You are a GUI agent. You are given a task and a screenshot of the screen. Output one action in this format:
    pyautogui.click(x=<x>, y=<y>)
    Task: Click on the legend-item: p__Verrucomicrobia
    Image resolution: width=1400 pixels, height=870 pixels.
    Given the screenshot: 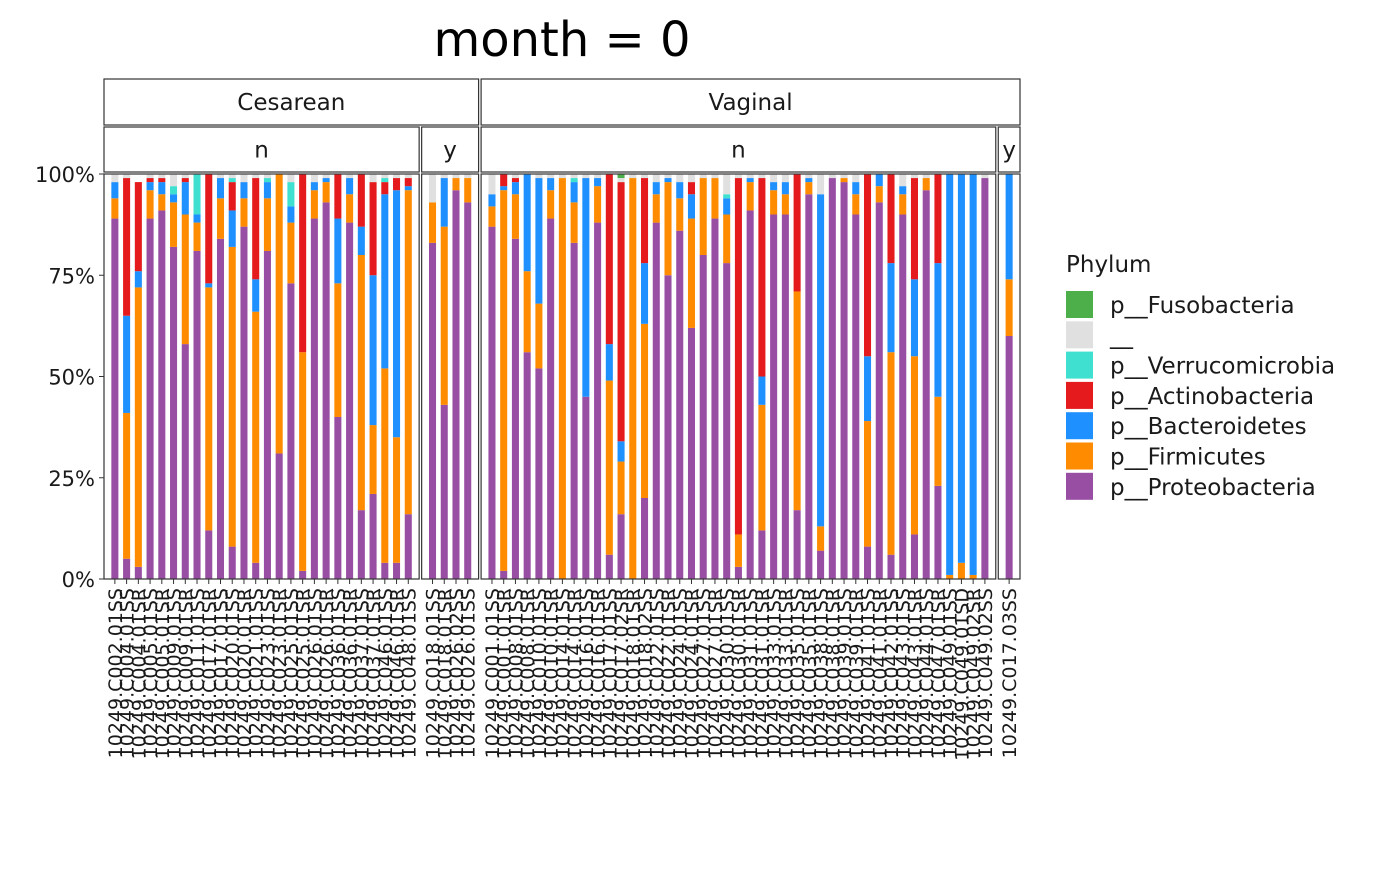 What is the action you would take?
    pyautogui.click(x=1200, y=365)
    